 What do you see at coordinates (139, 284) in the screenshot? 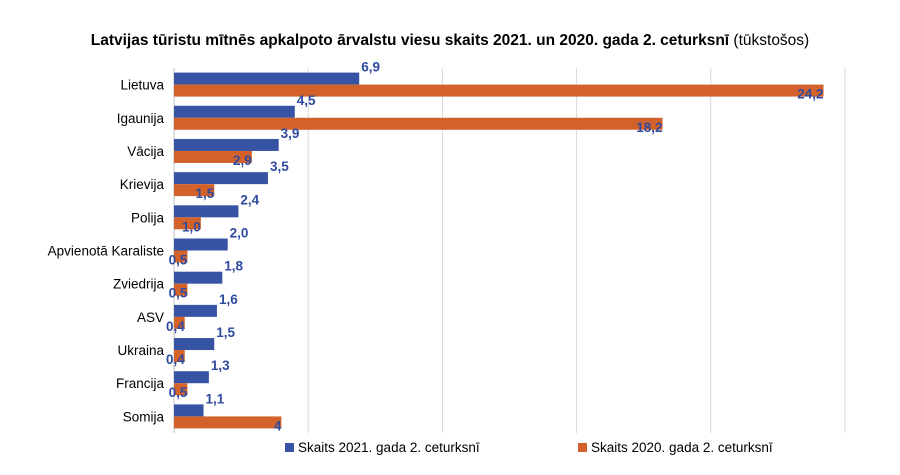
I see `category-label: Zviedrija` at bounding box center [139, 284].